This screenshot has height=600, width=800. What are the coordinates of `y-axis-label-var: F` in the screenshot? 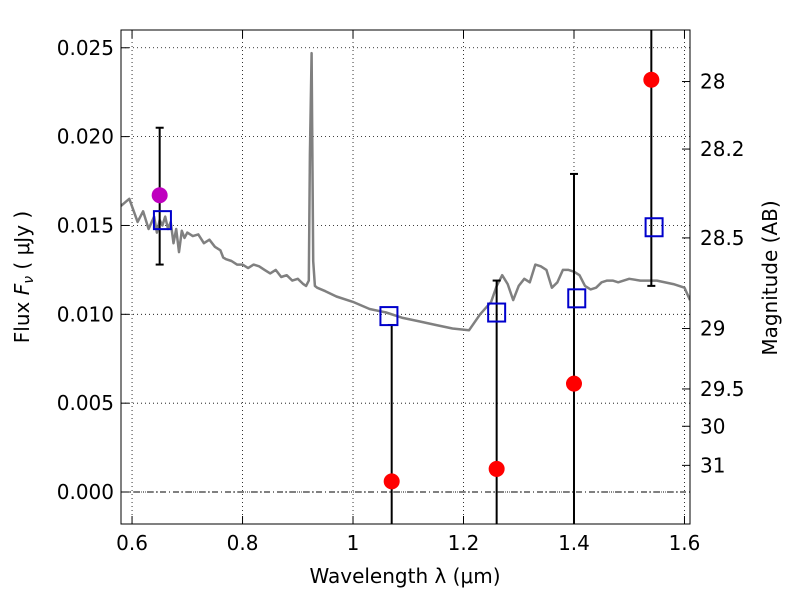 It's located at (22, 289).